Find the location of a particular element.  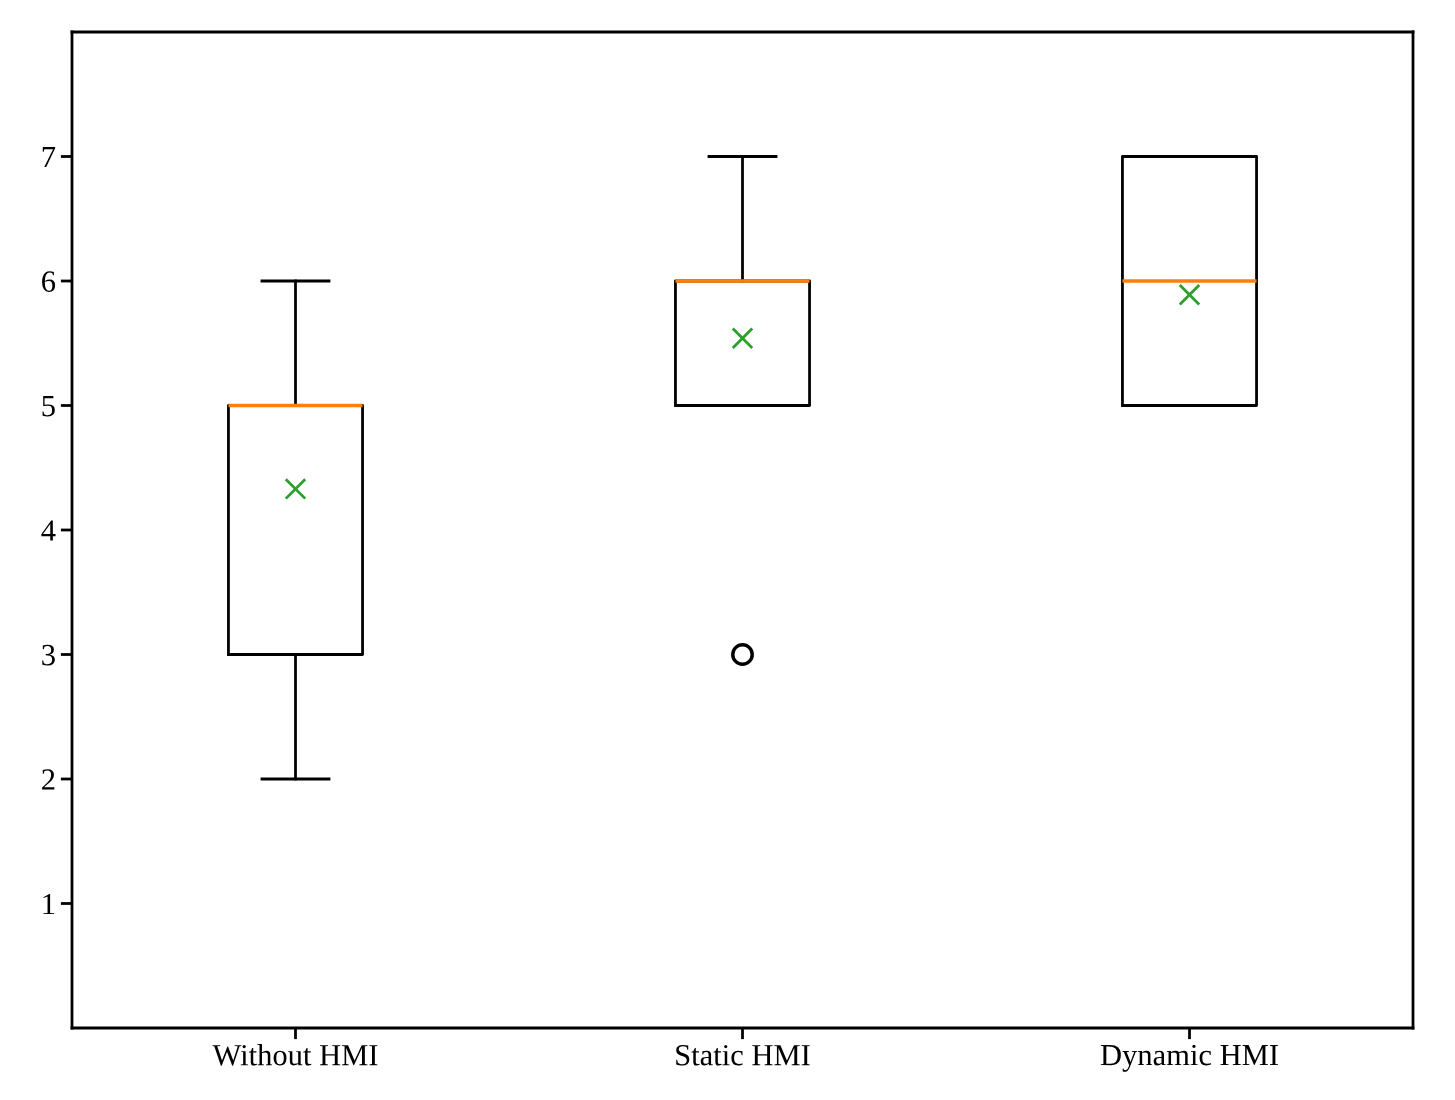

y-tick-label: 4 is located at coordinates (48, 530).